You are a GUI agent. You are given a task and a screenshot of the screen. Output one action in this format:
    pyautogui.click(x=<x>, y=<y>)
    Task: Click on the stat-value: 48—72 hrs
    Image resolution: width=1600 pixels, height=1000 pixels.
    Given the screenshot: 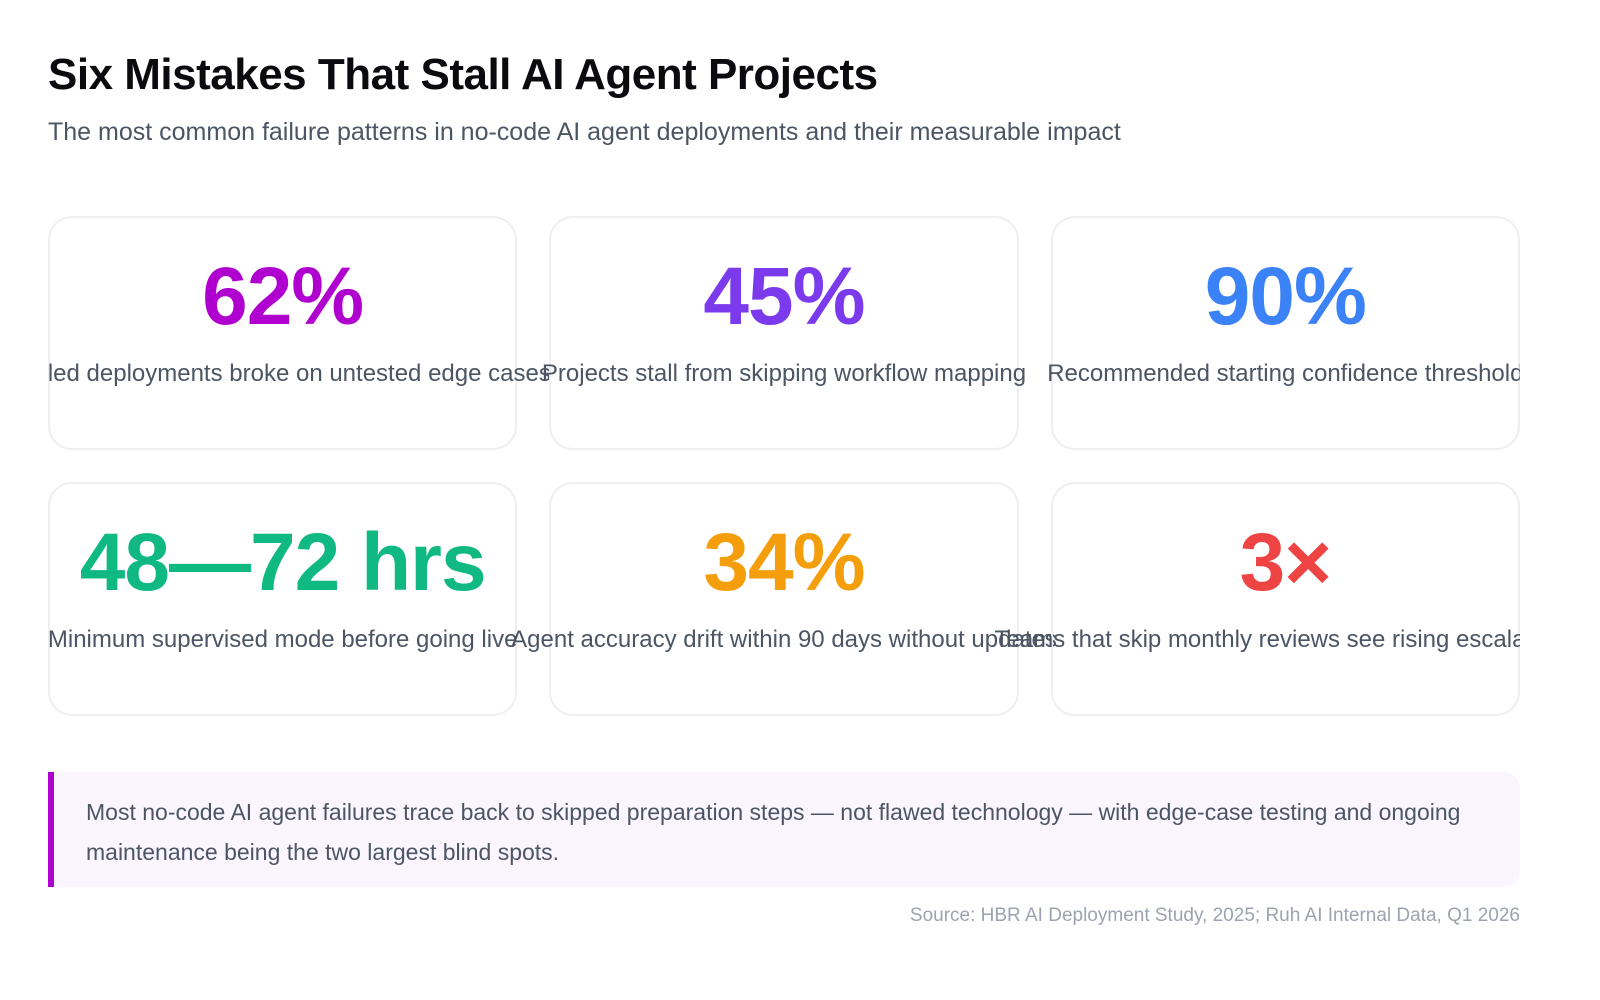 What is the action you would take?
    pyautogui.click(x=283, y=562)
    